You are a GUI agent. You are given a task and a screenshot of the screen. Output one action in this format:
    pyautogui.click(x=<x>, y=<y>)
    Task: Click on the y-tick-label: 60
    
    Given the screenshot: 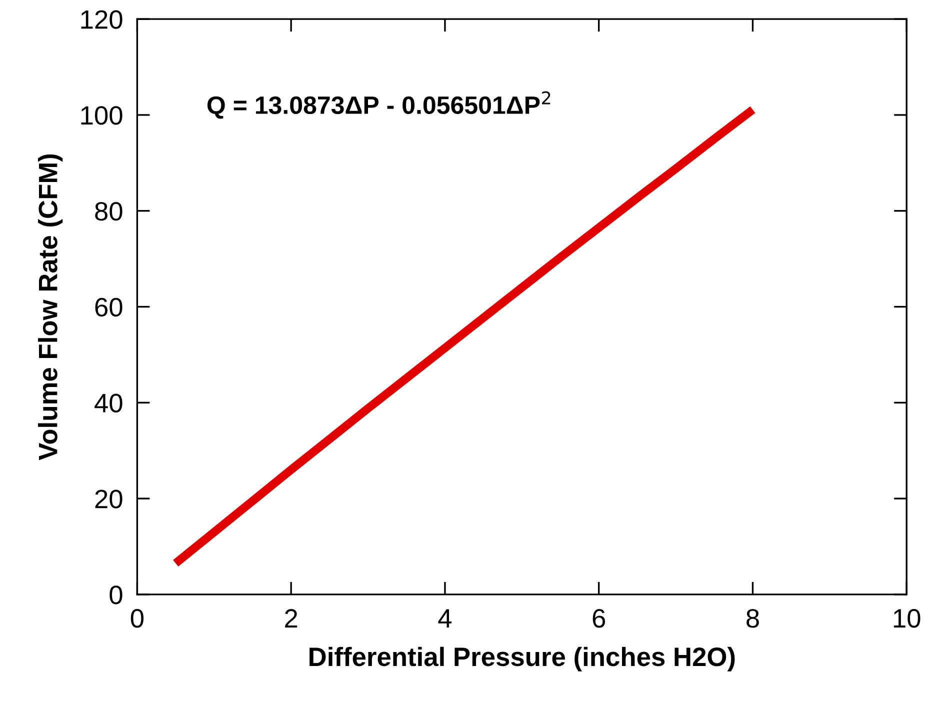 What is the action you would take?
    pyautogui.click(x=108, y=307)
    